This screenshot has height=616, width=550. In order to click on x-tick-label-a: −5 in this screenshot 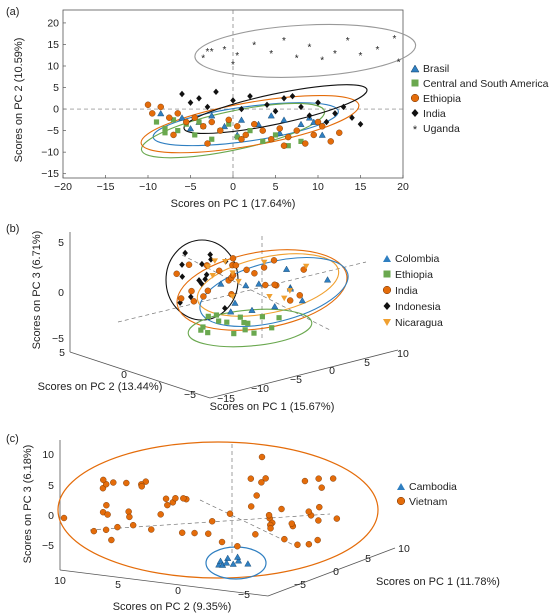, I will do `click(191, 187)`.